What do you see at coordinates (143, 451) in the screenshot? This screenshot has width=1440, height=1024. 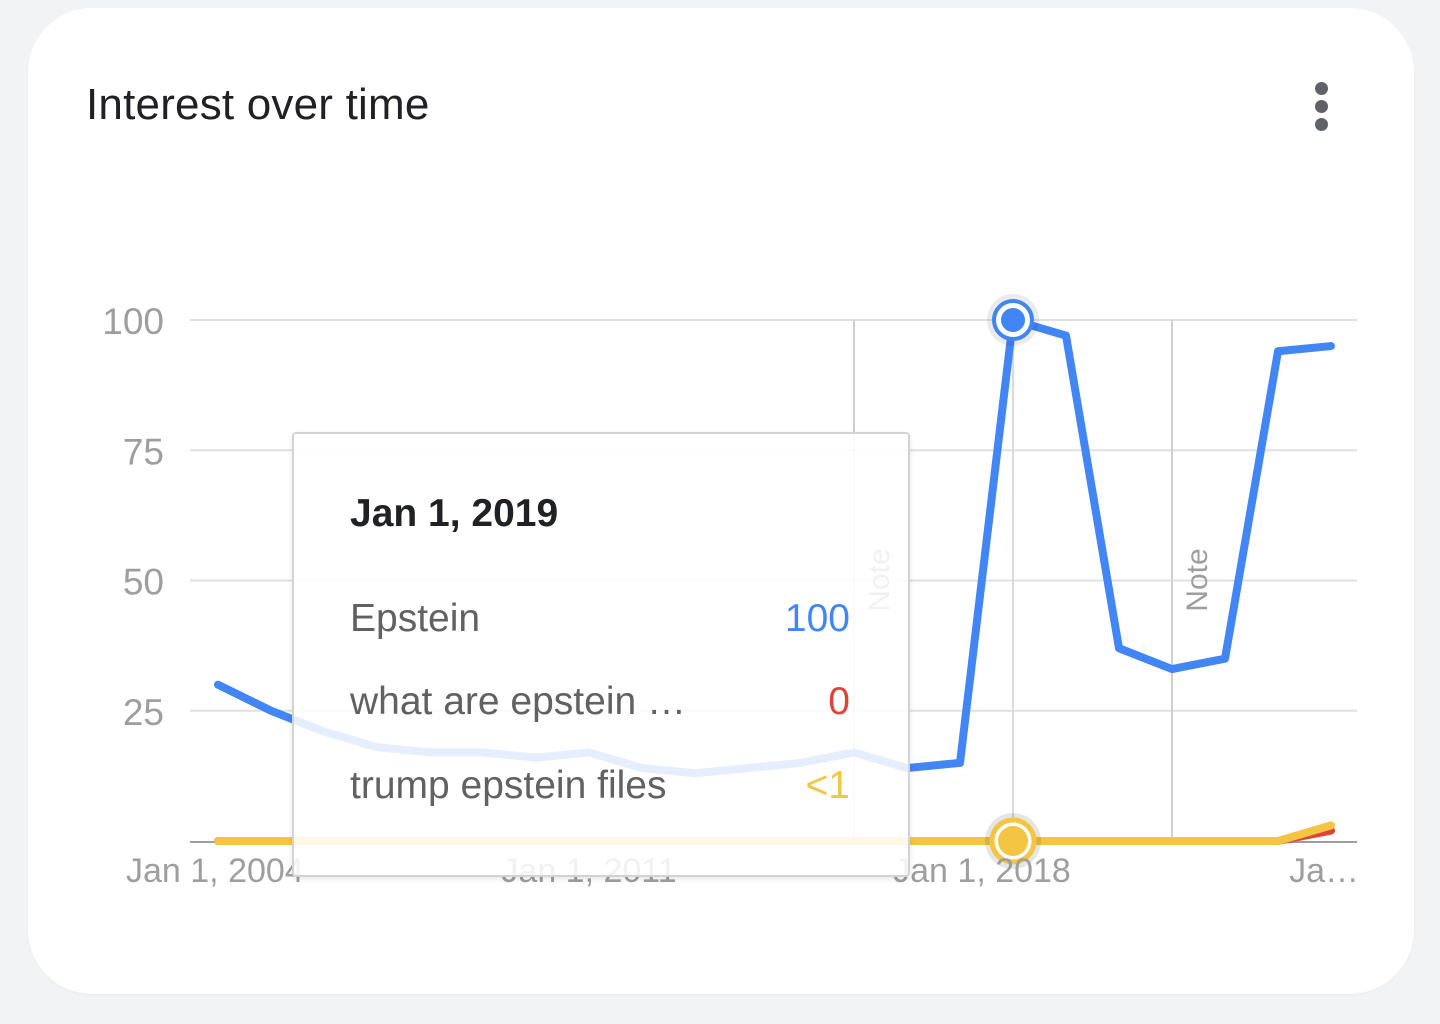 I see `y-tick-label: 75` at bounding box center [143, 451].